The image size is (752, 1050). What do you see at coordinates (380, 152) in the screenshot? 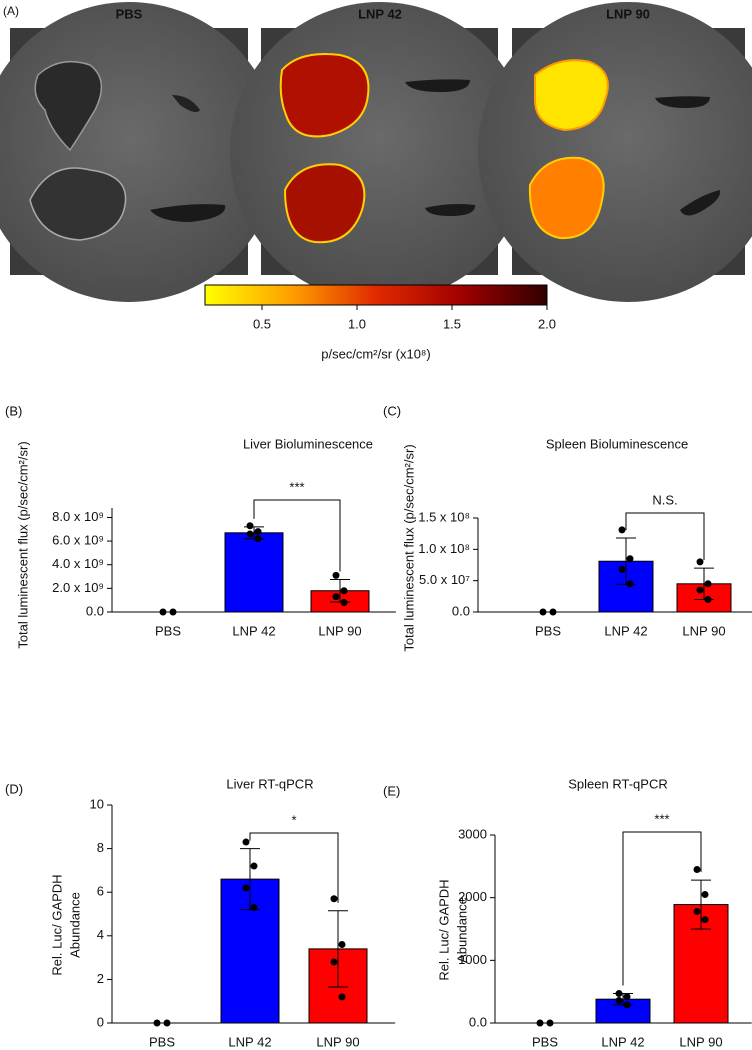
I see `image-lnp42` at bounding box center [380, 152].